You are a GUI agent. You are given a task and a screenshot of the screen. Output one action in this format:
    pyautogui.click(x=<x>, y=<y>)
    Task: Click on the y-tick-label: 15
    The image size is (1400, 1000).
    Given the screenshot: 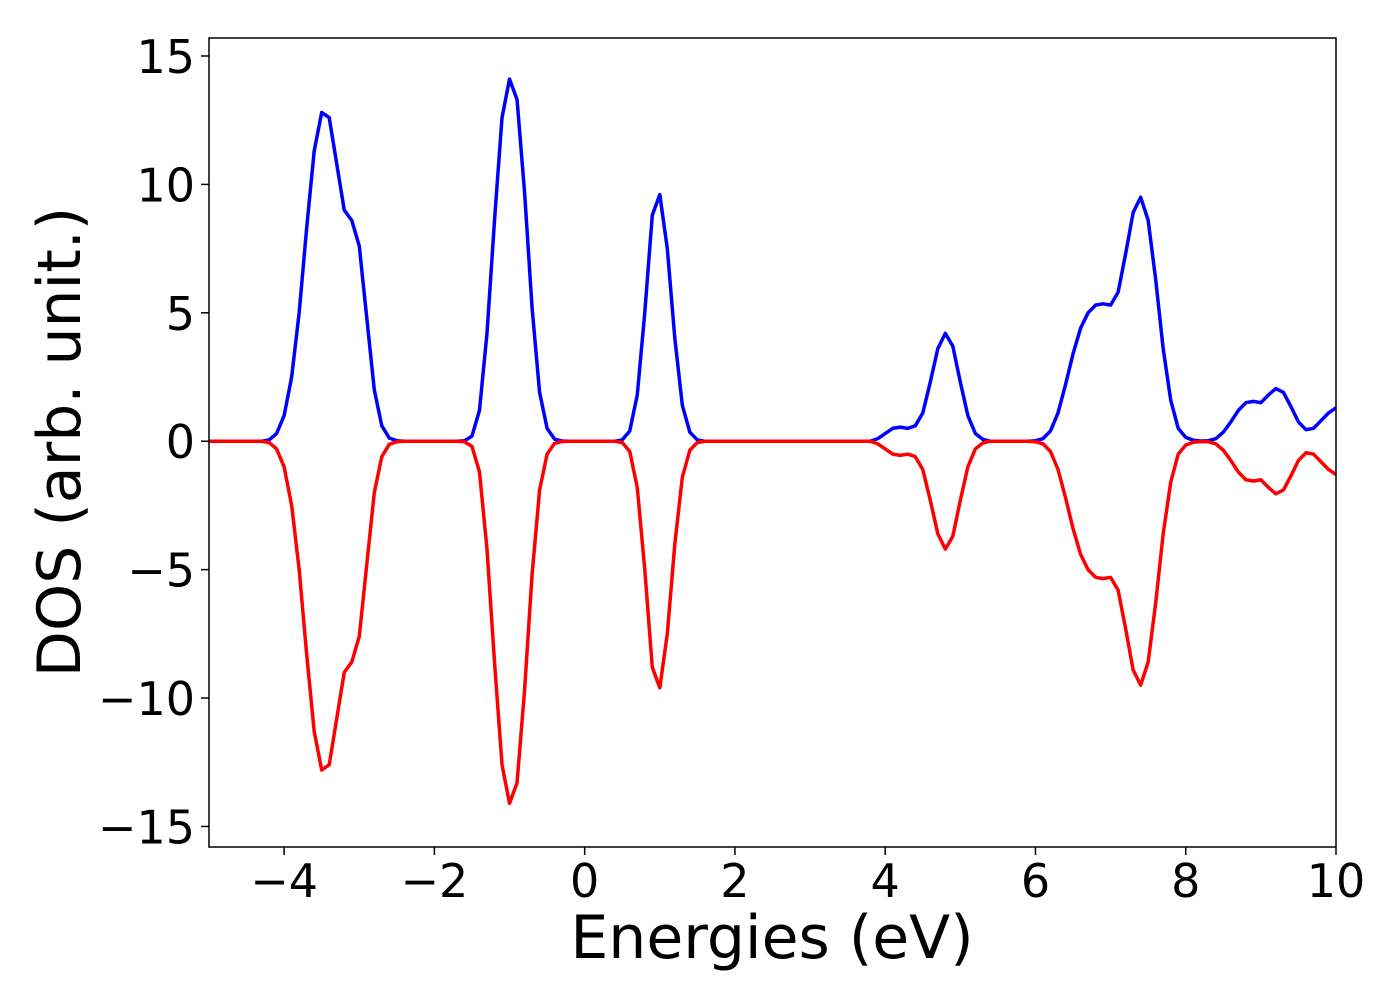 What is the action you would take?
    pyautogui.click(x=165, y=57)
    